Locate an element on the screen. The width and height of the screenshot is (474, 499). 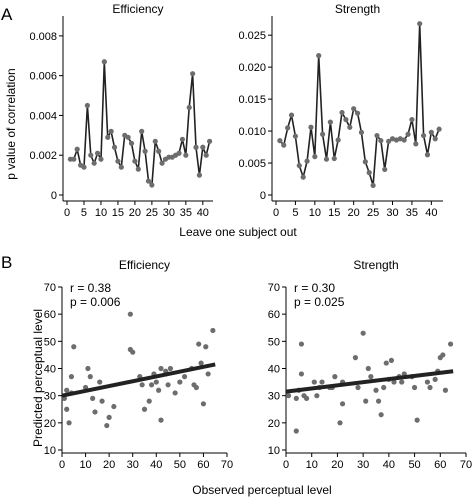
y-tick-label: 0.008 is located at coordinates (43, 37).